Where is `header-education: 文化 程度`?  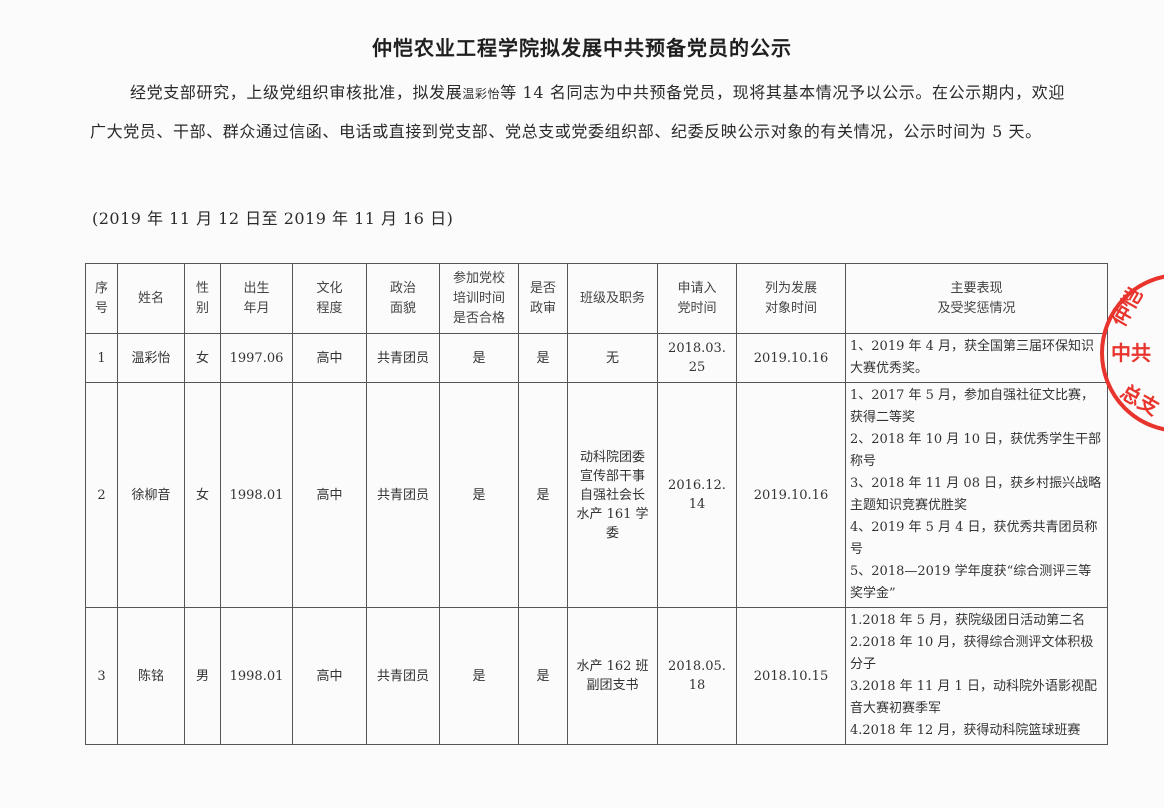 header-education: 文化 程度 is located at coordinates (329, 298).